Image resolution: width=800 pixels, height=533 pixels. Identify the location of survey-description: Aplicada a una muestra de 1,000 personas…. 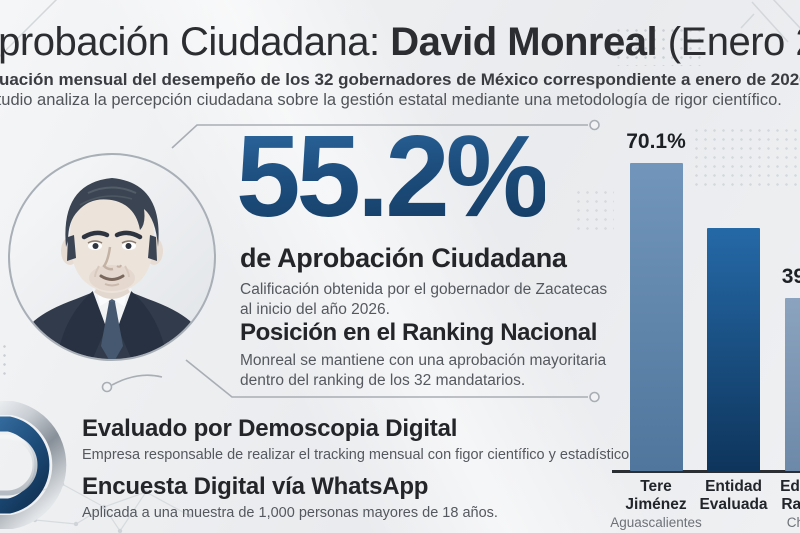
(290, 513).